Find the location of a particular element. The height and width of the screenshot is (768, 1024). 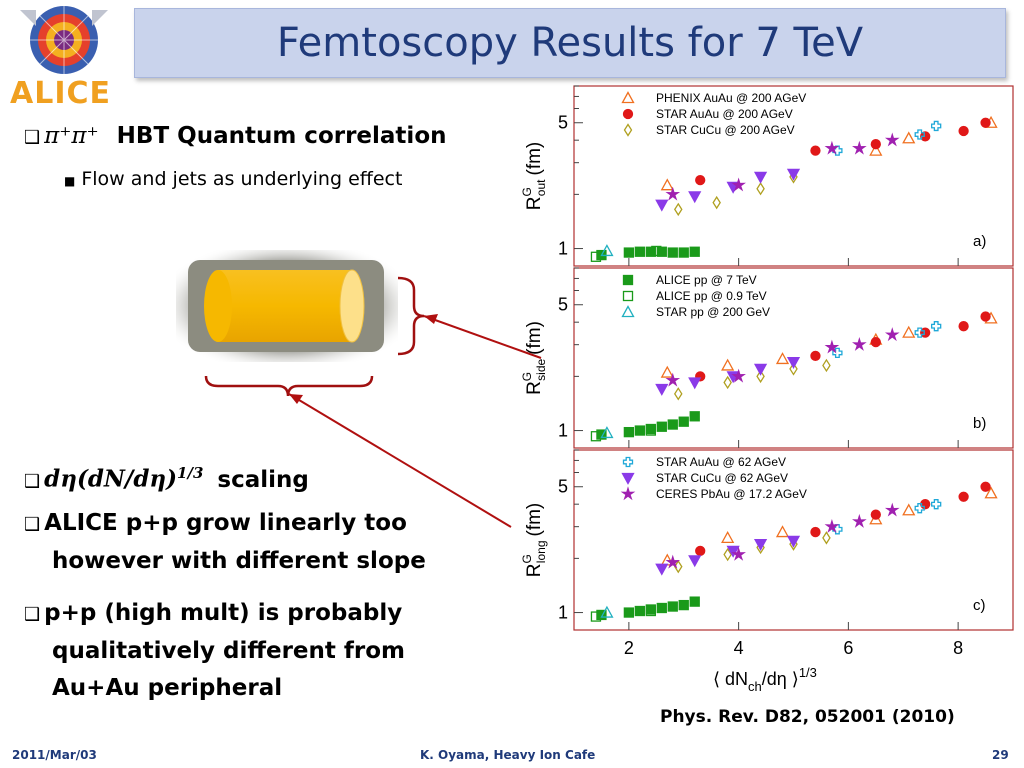

legend-entry: ALICE pp @ 0.9 TeV is located at coordinates (711, 296).